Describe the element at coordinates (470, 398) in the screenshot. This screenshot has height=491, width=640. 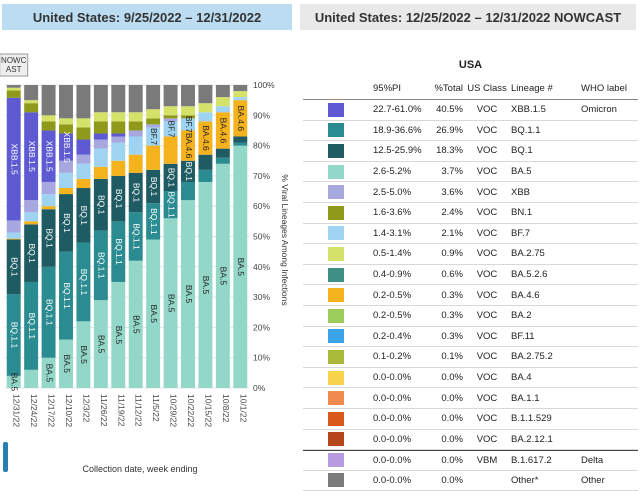
I see `table-row: 0.0-0.0% 0.0% VOC BA.1.1` at that location.